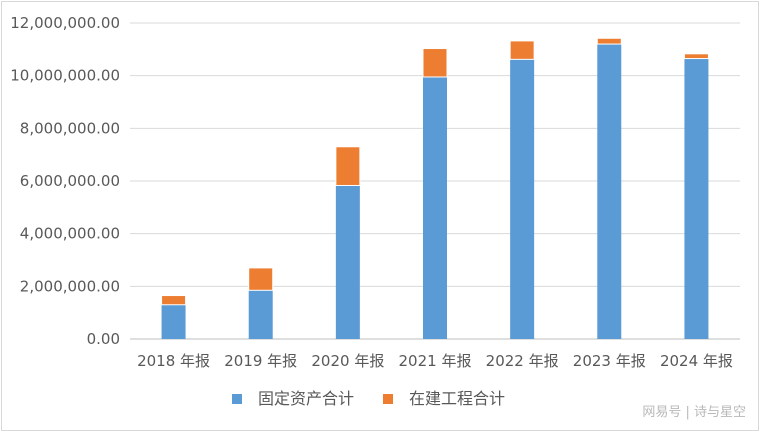 The height and width of the screenshot is (434, 762). I want to click on x-tick-label: 2024 年报, so click(696, 361).